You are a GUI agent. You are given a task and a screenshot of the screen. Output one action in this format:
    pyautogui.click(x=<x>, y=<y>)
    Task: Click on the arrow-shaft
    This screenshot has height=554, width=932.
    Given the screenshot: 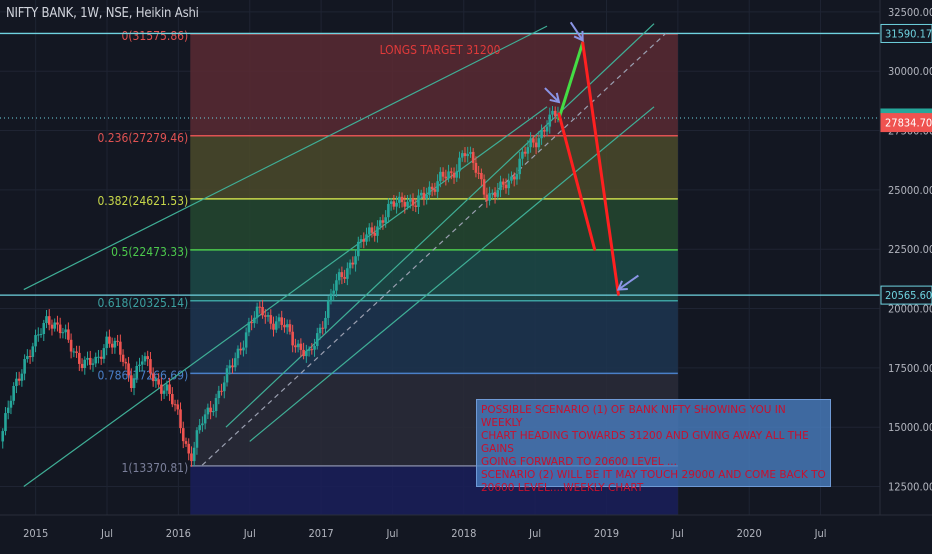 What is the action you would take?
    pyautogui.click(x=552, y=95)
    